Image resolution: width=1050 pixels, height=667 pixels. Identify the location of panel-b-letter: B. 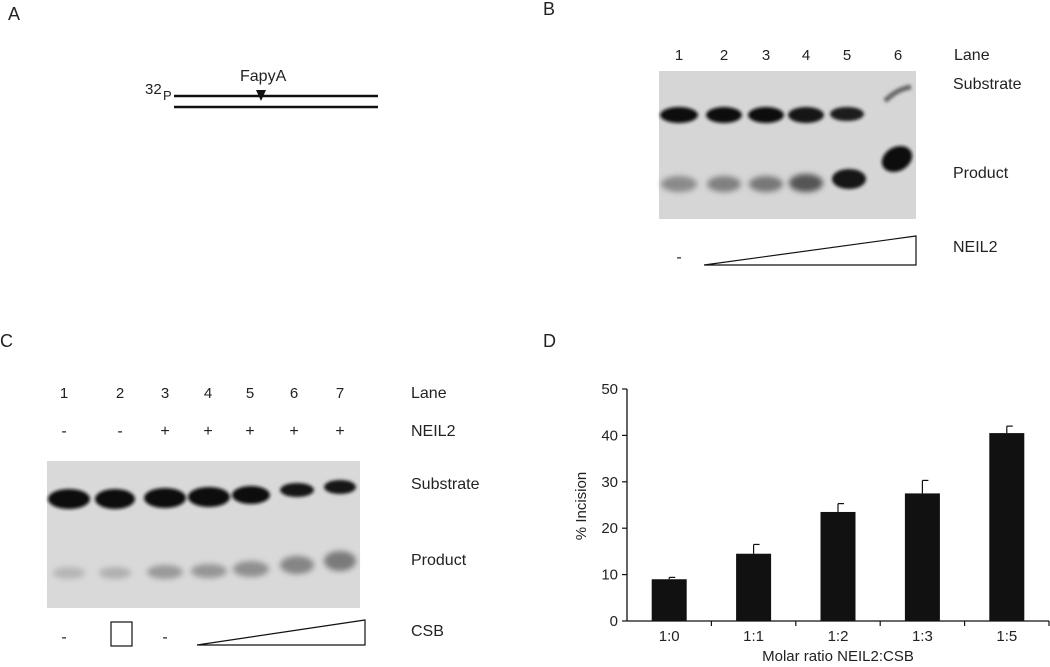
(549, 9).